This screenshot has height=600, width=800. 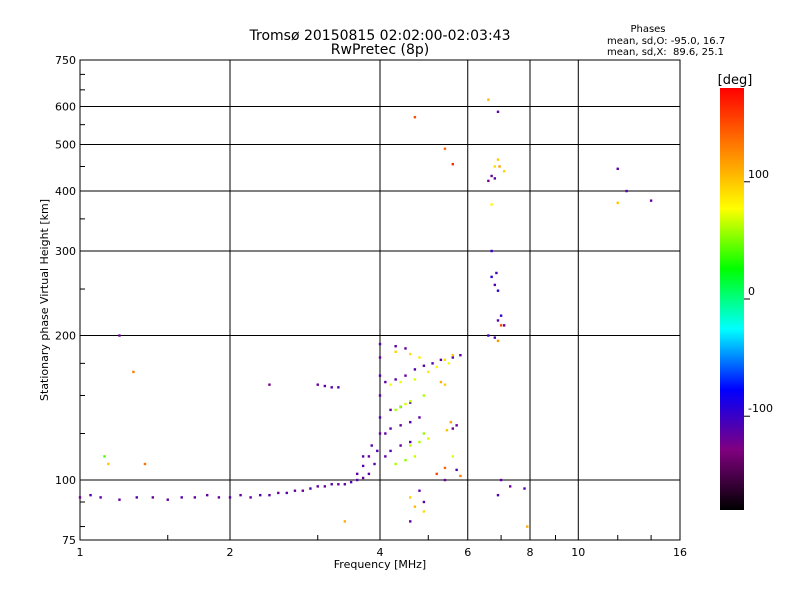 What do you see at coordinates (382, 547) in the screenshot?
I see `x-axis-ticks: 1 2 4 6 8 10 16` at bounding box center [382, 547].